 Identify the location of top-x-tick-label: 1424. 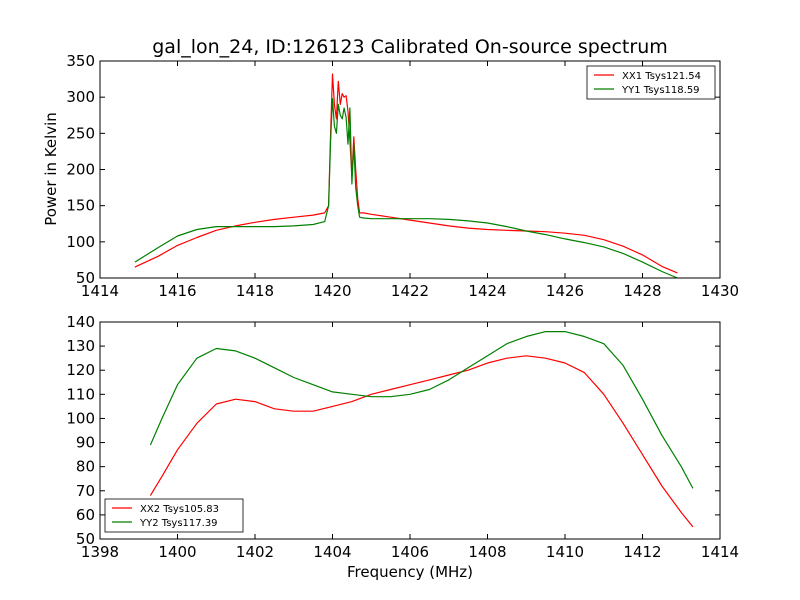
(487, 291).